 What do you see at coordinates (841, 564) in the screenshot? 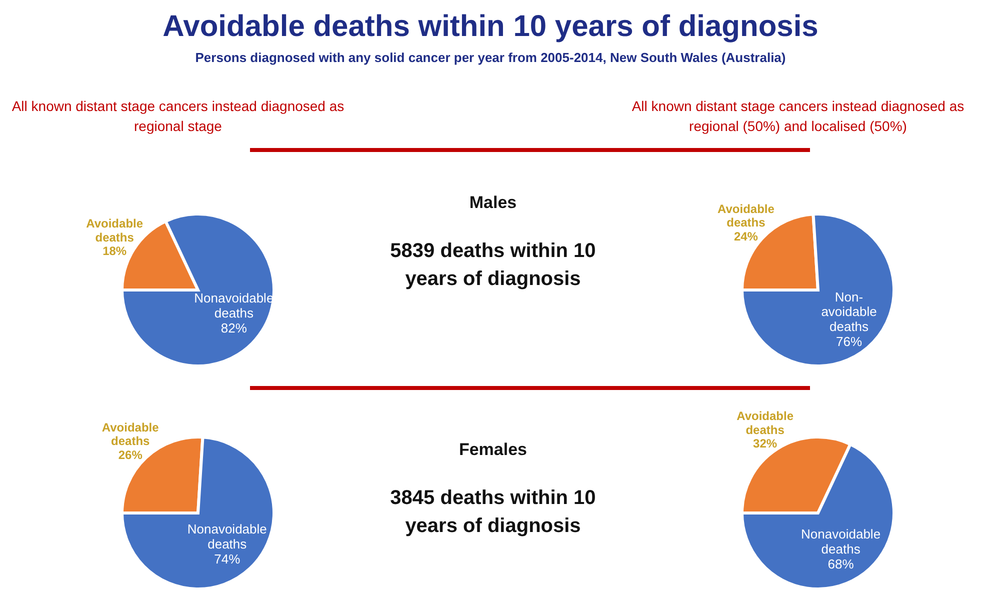
I see `data-label: 68%` at bounding box center [841, 564].